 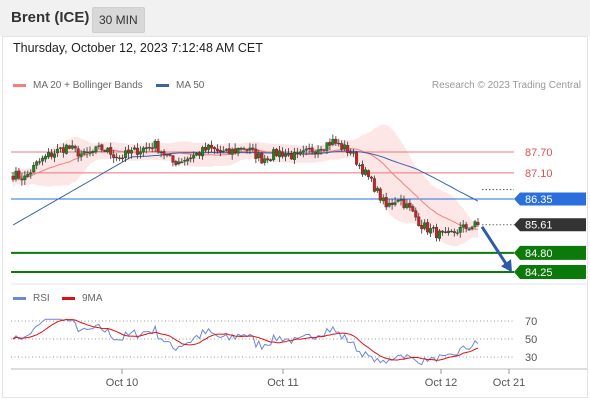 I want to click on timeframe-button: 30 MIN, so click(x=118, y=20).